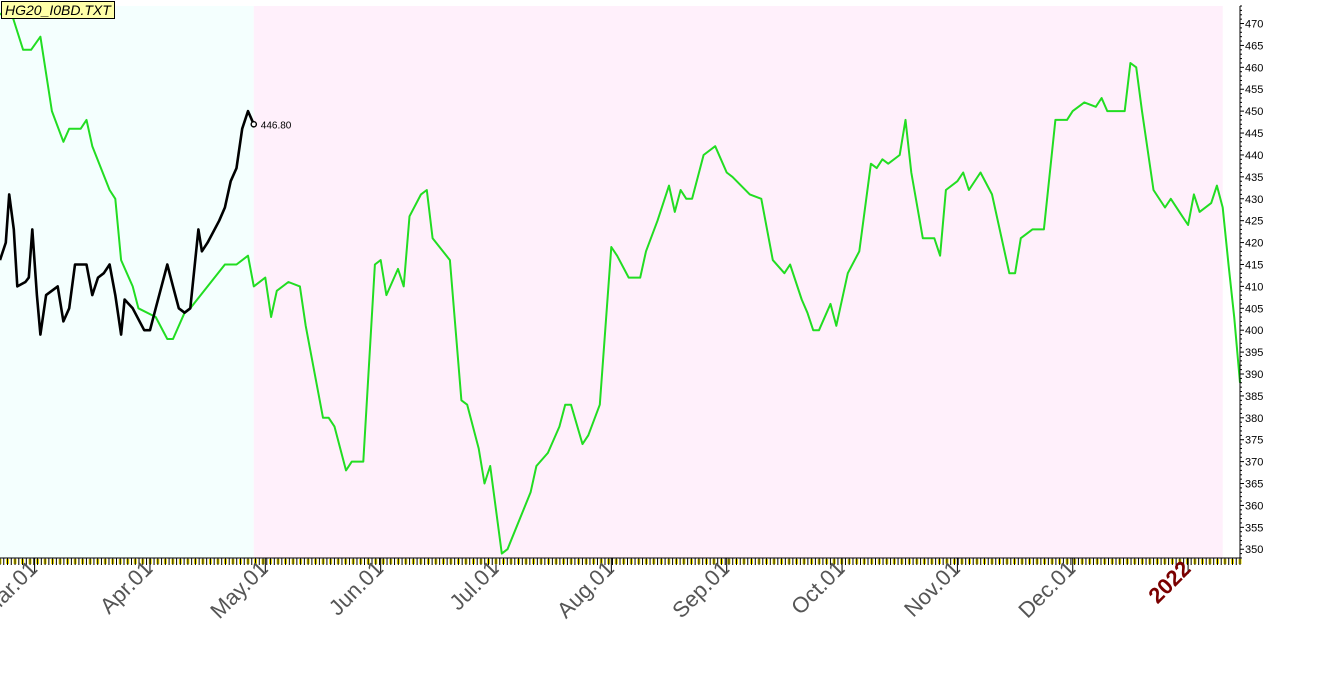 The height and width of the screenshot is (689, 1319). Describe the element at coordinates (1254, 178) in the screenshot. I see `y-tick-label: 435` at that location.